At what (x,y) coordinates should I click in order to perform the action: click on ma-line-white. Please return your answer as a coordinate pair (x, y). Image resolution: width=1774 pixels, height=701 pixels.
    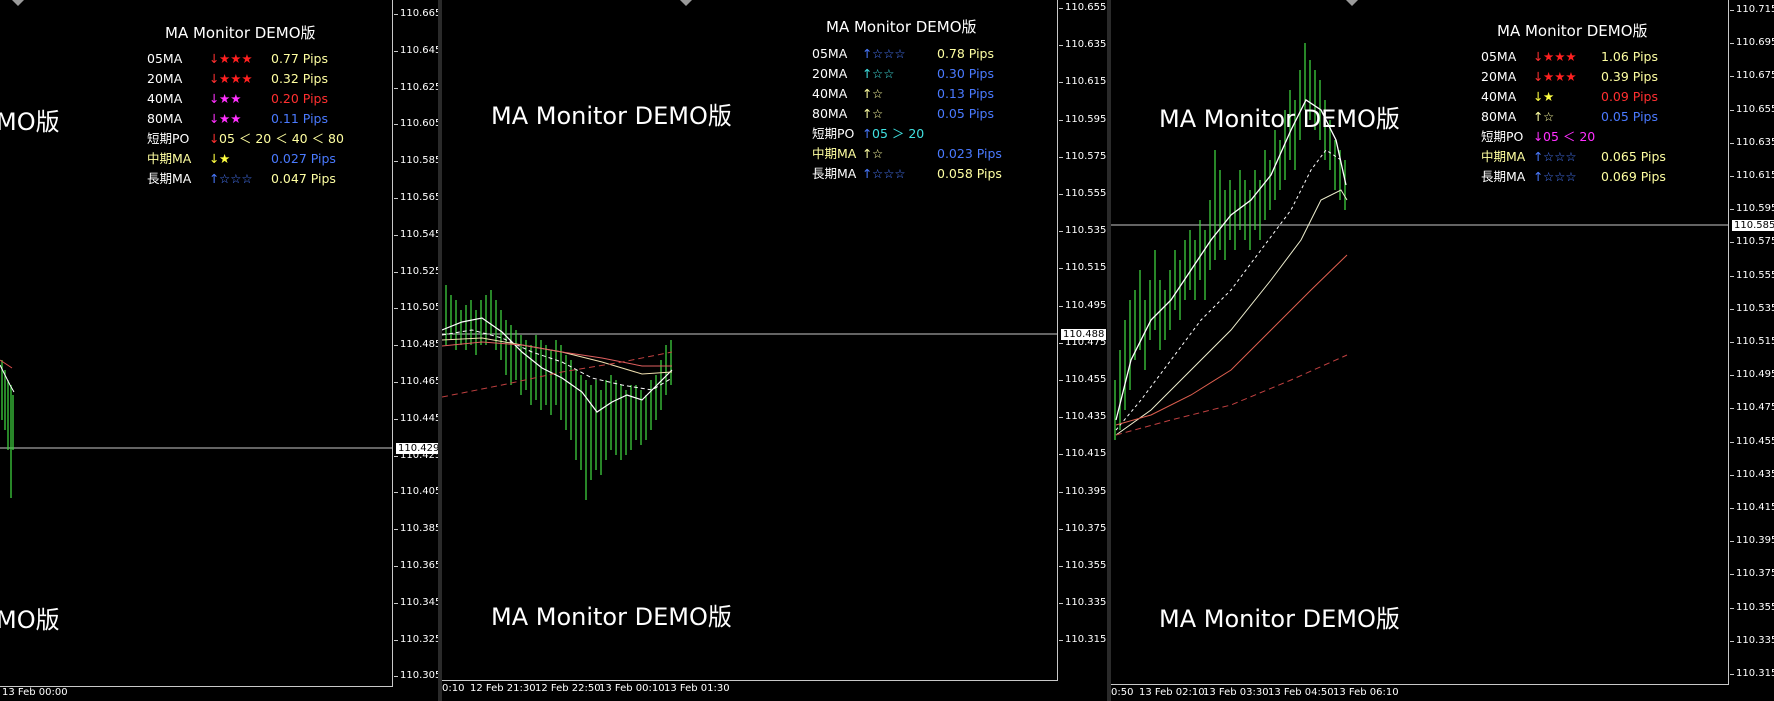
    Looking at the image, I should click on (1231, 260).